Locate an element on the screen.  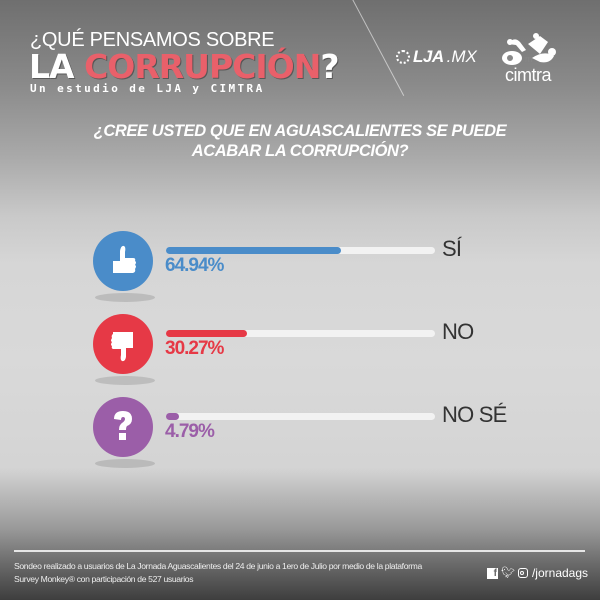
cimtra-logo: m cimtra is located at coordinates (530, 59).